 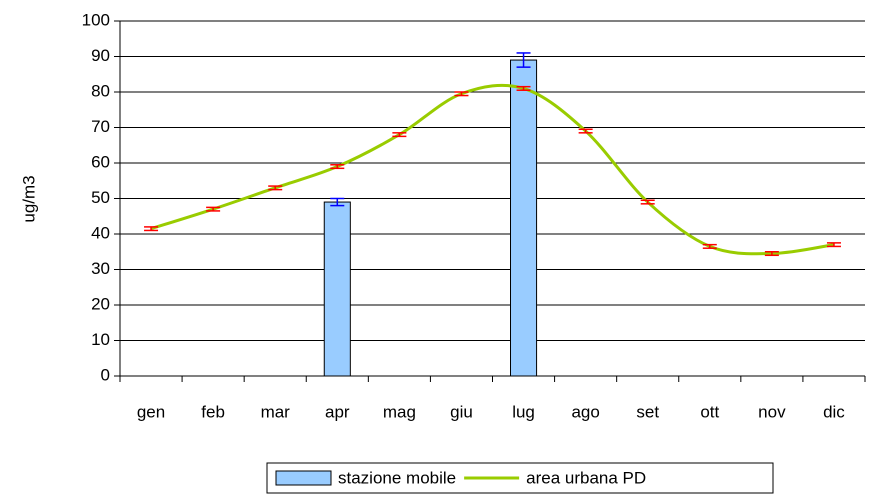 I want to click on y-tick-label: 100, so click(x=96, y=19).